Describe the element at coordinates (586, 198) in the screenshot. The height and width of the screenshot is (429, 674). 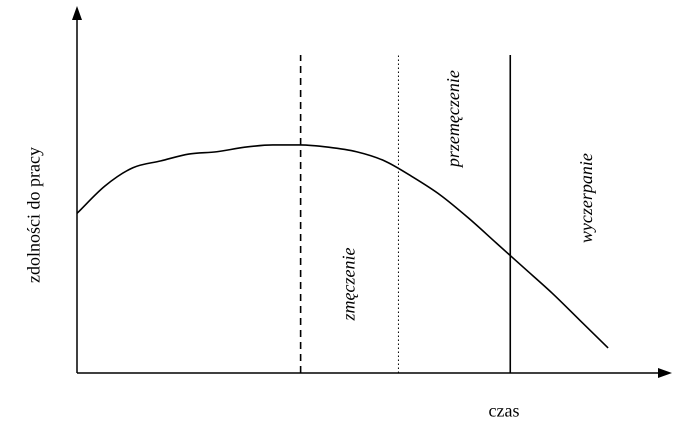
I see `annotation: wyczerpanie` at that location.